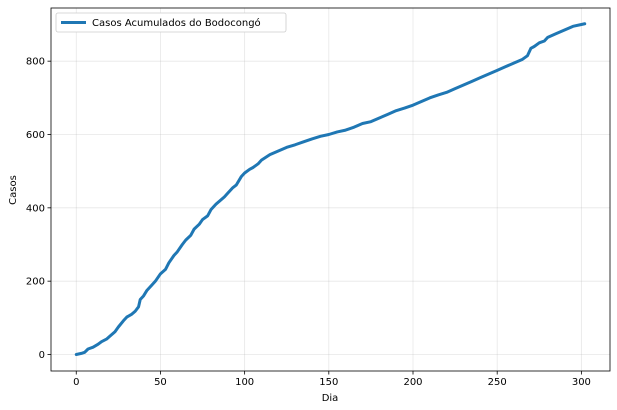  I want to click on x-tick-label: 50, so click(160, 382).